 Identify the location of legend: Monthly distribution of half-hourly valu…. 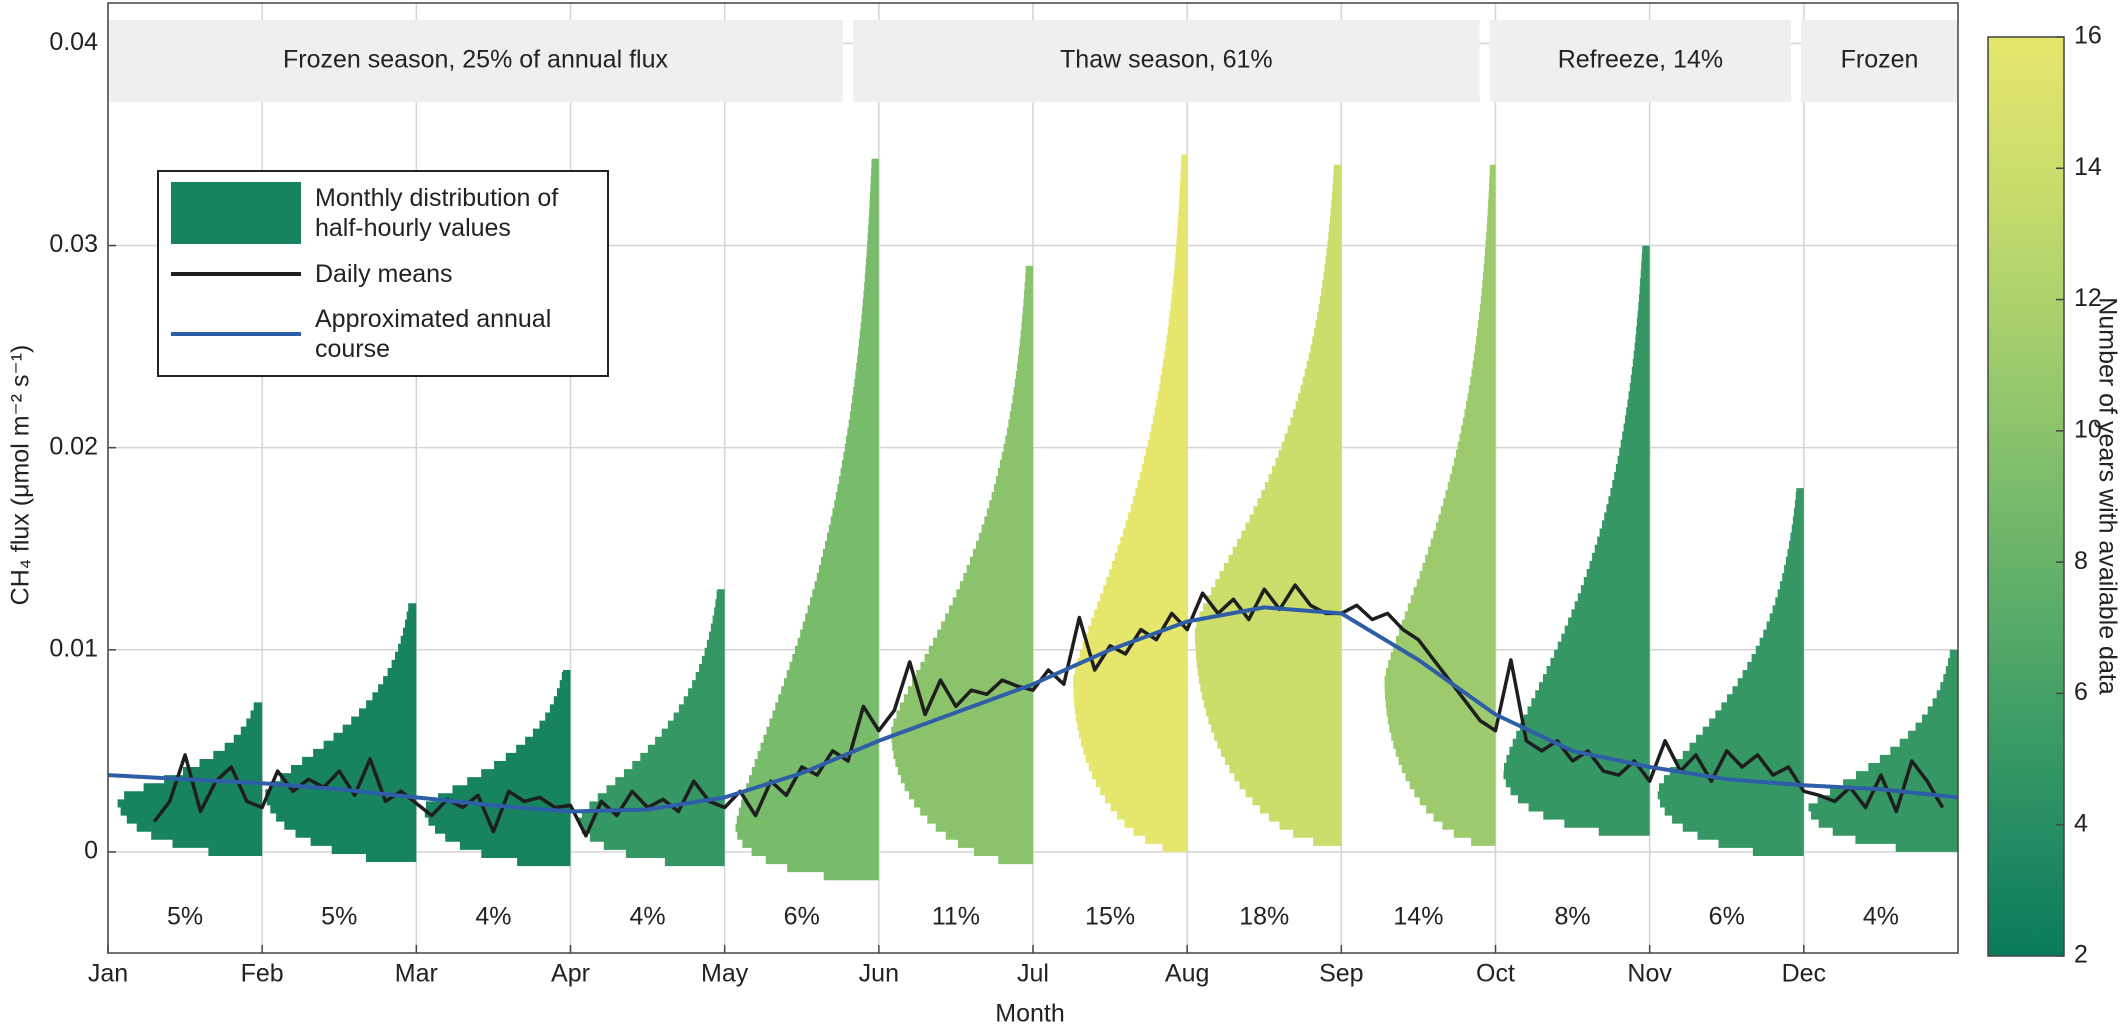
(383, 273).